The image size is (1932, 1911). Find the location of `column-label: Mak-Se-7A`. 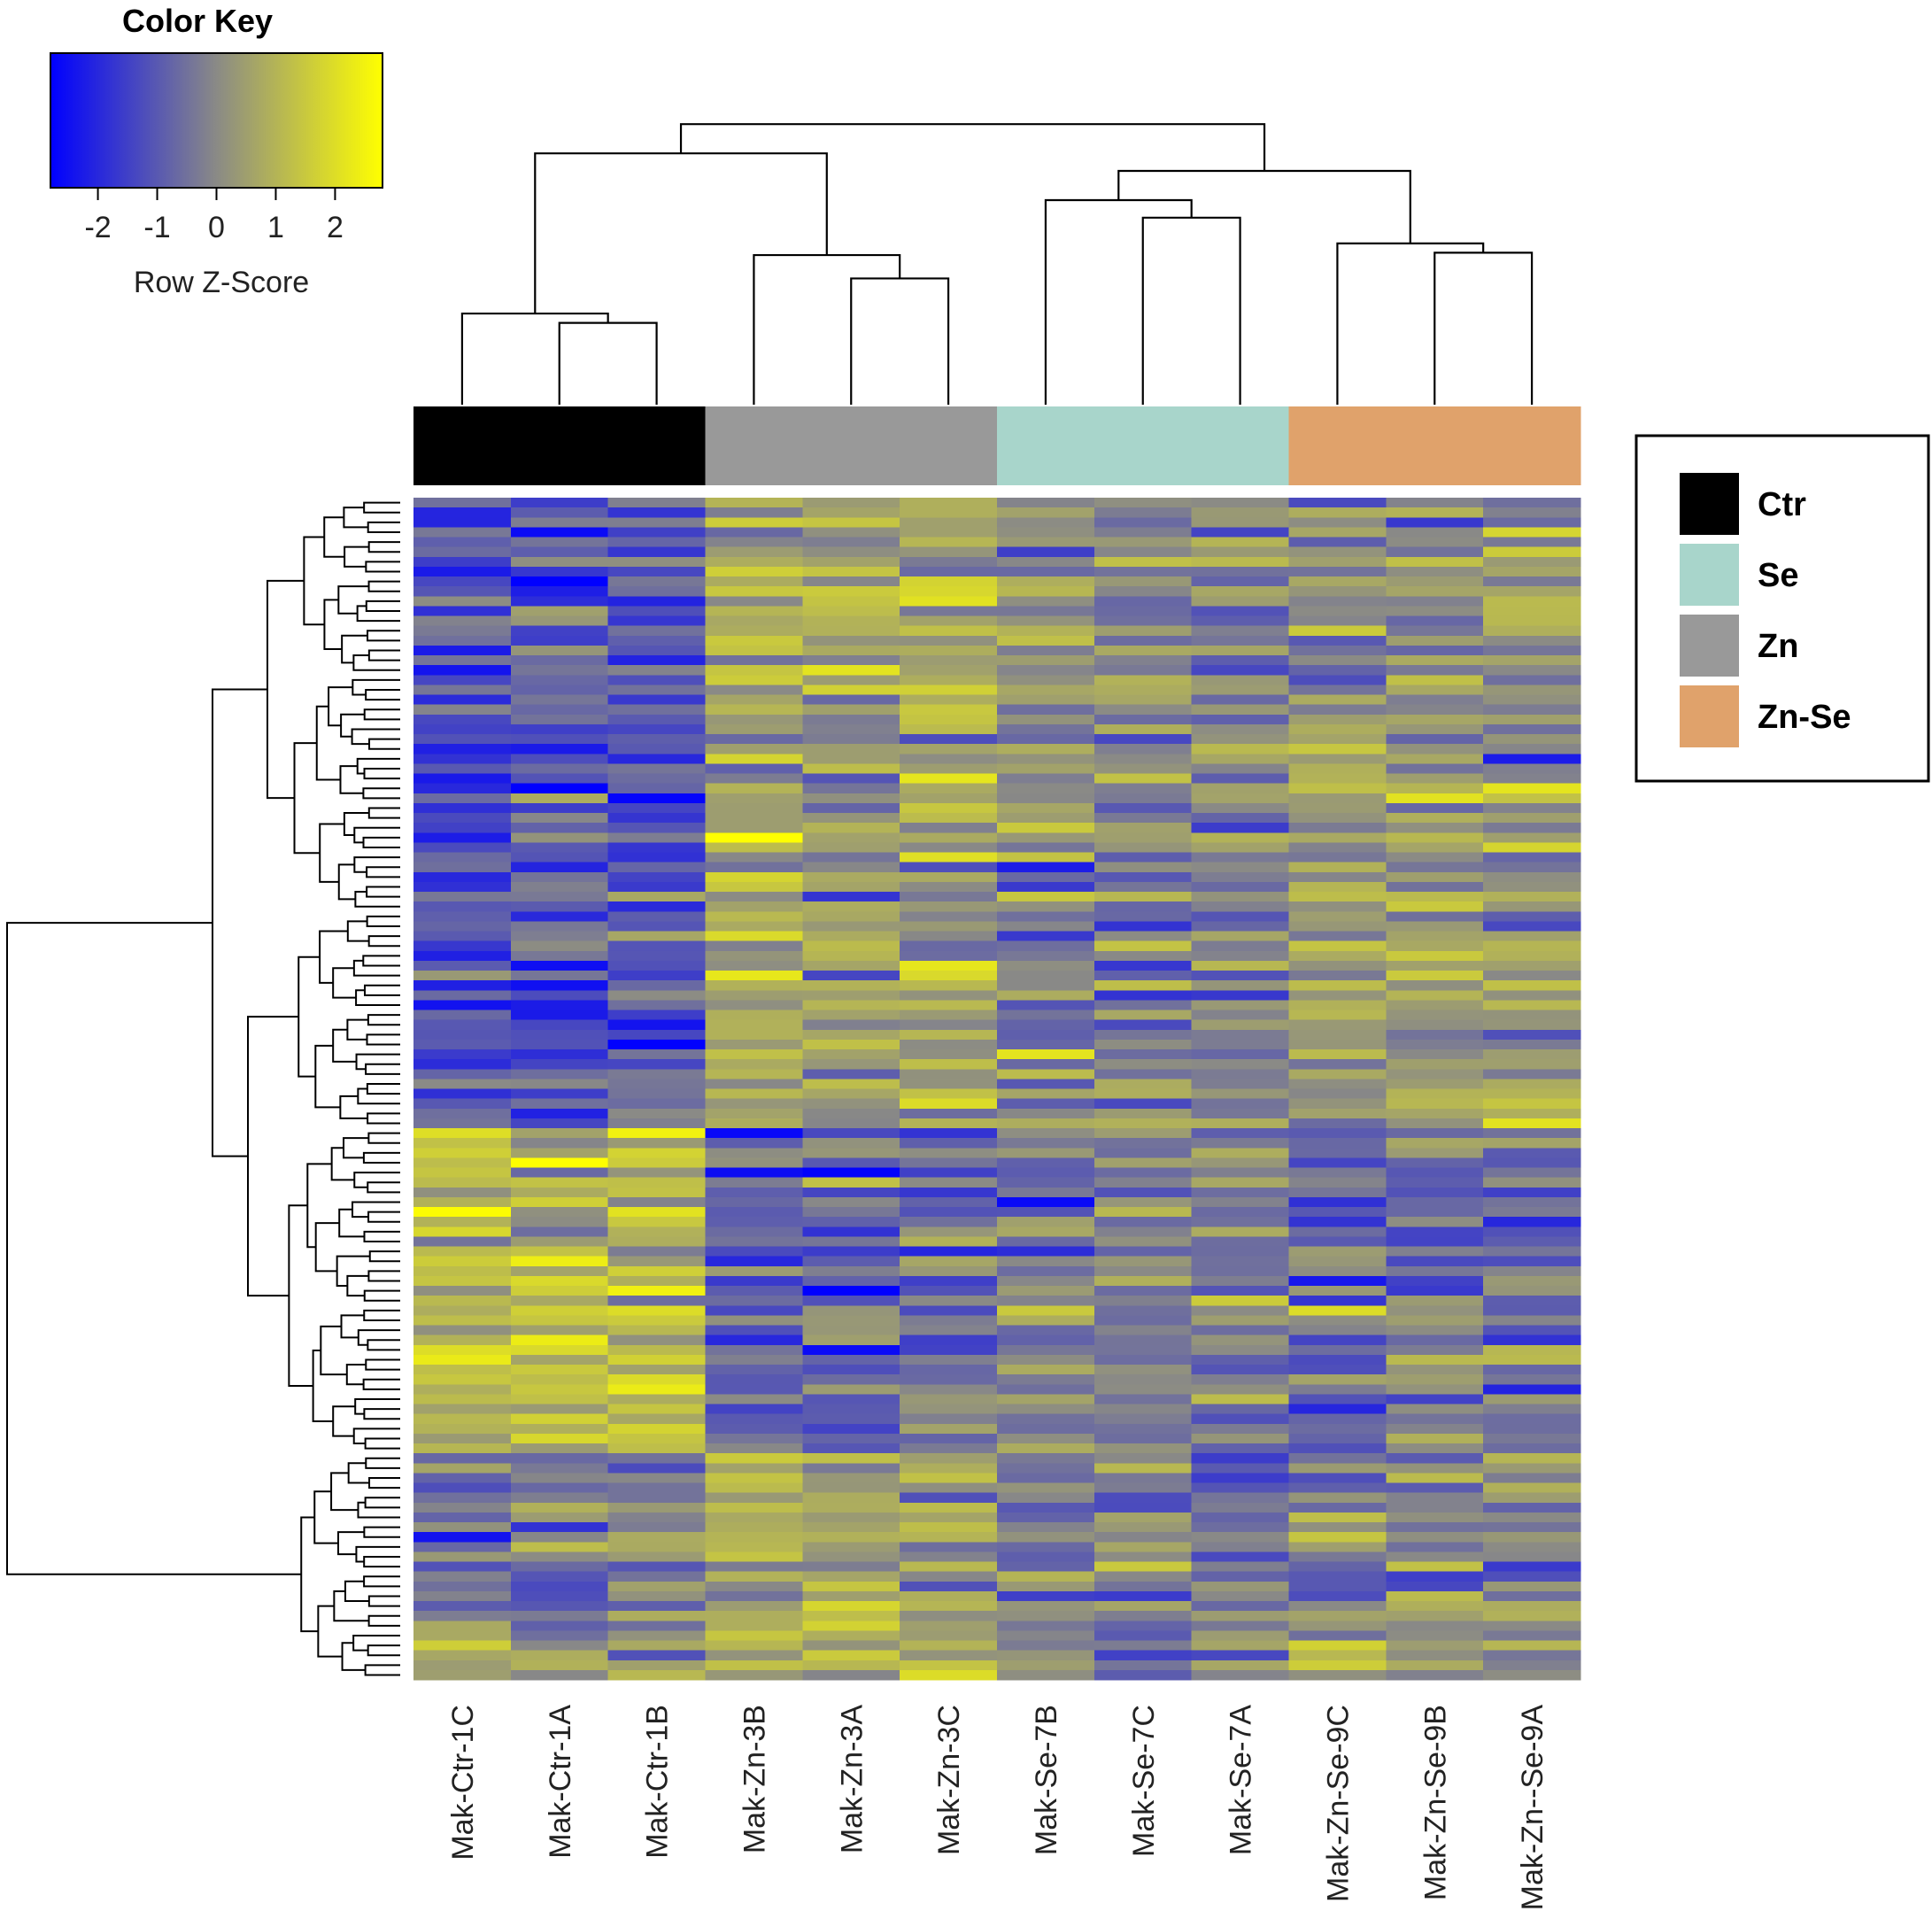

column-label: Mak-Se-7A is located at coordinates (1241, 1780).